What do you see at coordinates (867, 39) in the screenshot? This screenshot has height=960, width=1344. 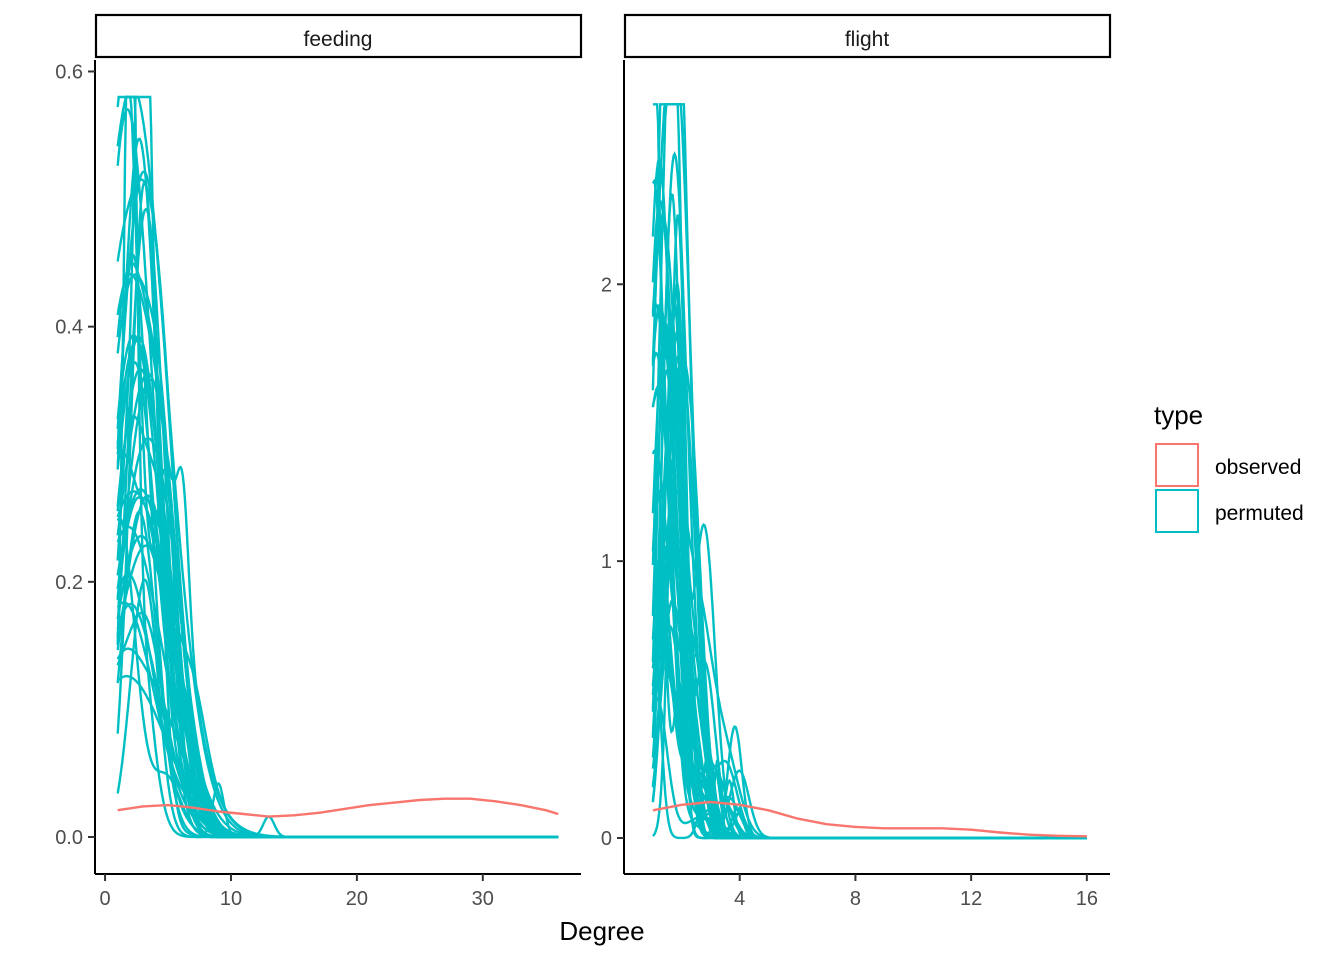 I see `facet-strip-label: flight` at bounding box center [867, 39].